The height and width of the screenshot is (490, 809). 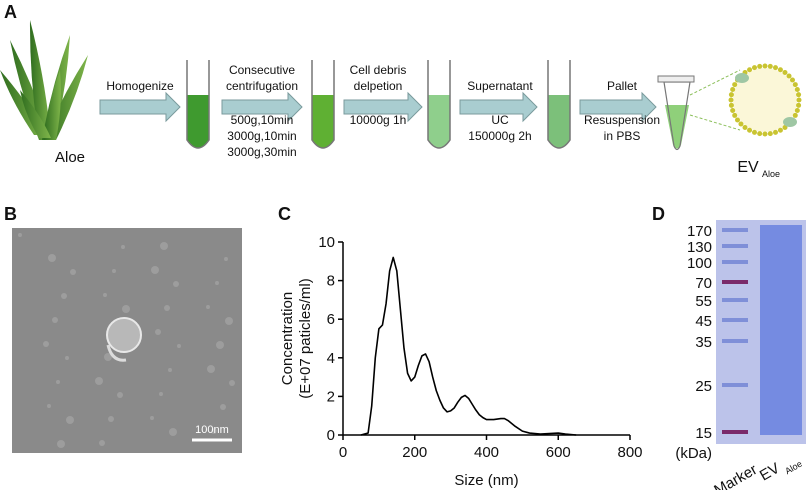 I want to click on marker-size: 55, so click(x=703, y=301).